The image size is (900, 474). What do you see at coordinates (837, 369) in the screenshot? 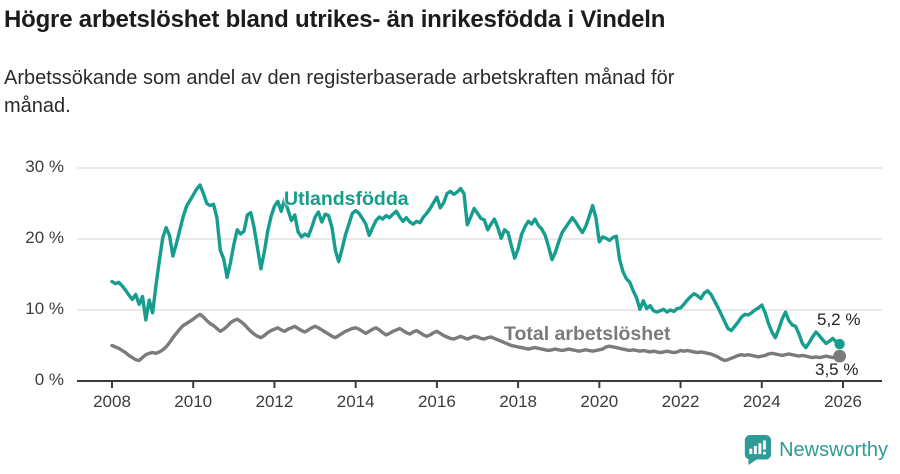
I see `end-value-label-total: 3,5 %` at bounding box center [837, 369].